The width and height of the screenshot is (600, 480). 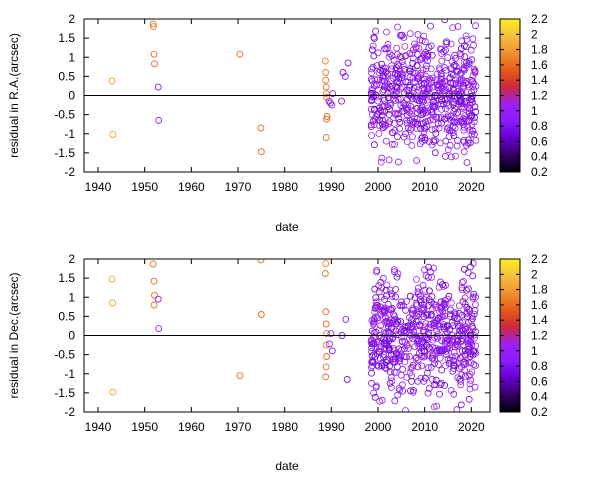 I want to click on y-axis-label: residual in Dec.(arcsec), so click(x=14, y=335).